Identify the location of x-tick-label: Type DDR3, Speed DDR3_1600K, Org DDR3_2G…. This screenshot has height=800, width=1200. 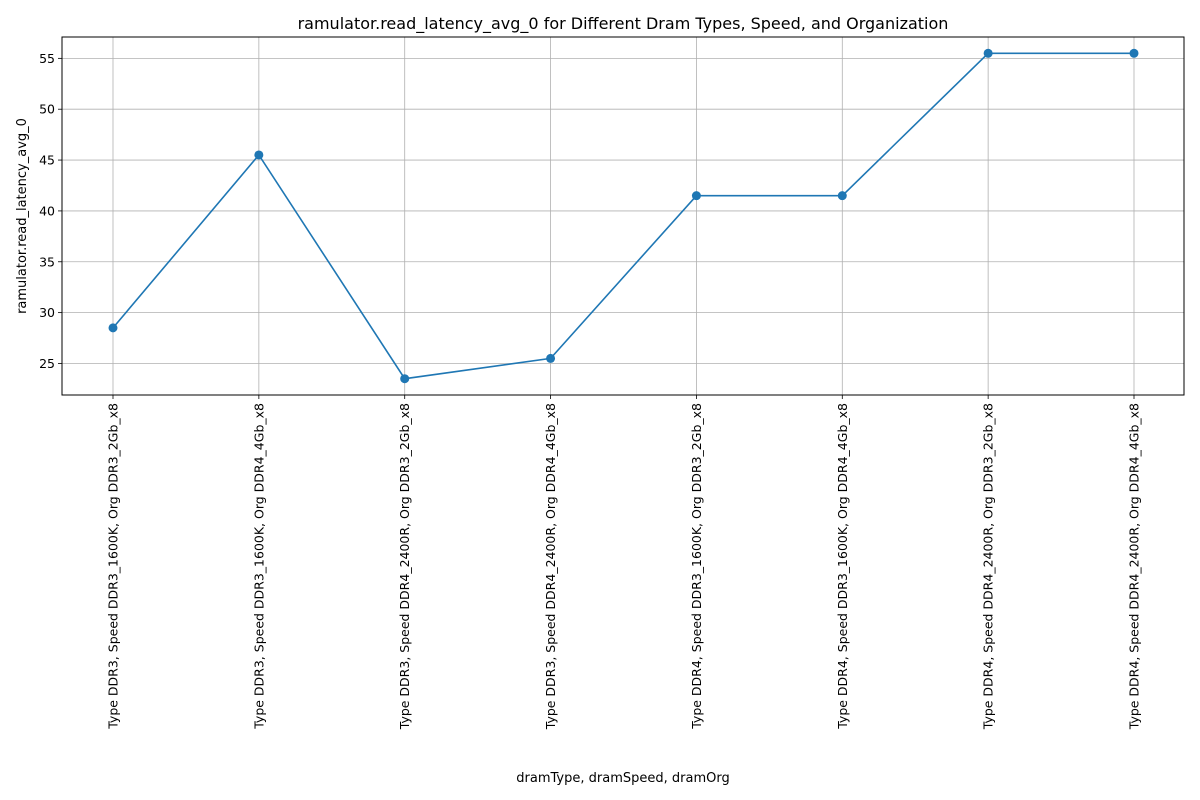
(113, 566).